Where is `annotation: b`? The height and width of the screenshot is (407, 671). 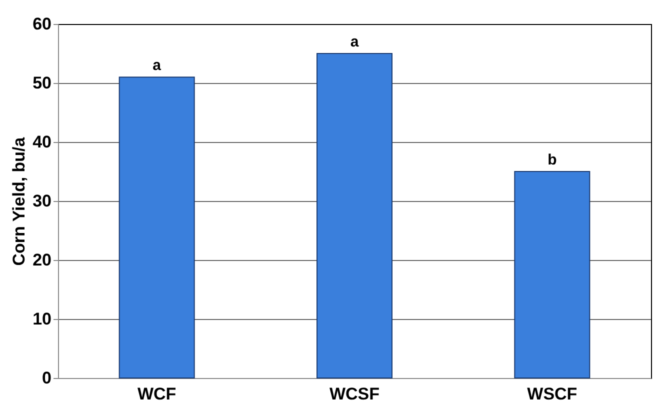 annotation: b is located at coordinates (552, 160).